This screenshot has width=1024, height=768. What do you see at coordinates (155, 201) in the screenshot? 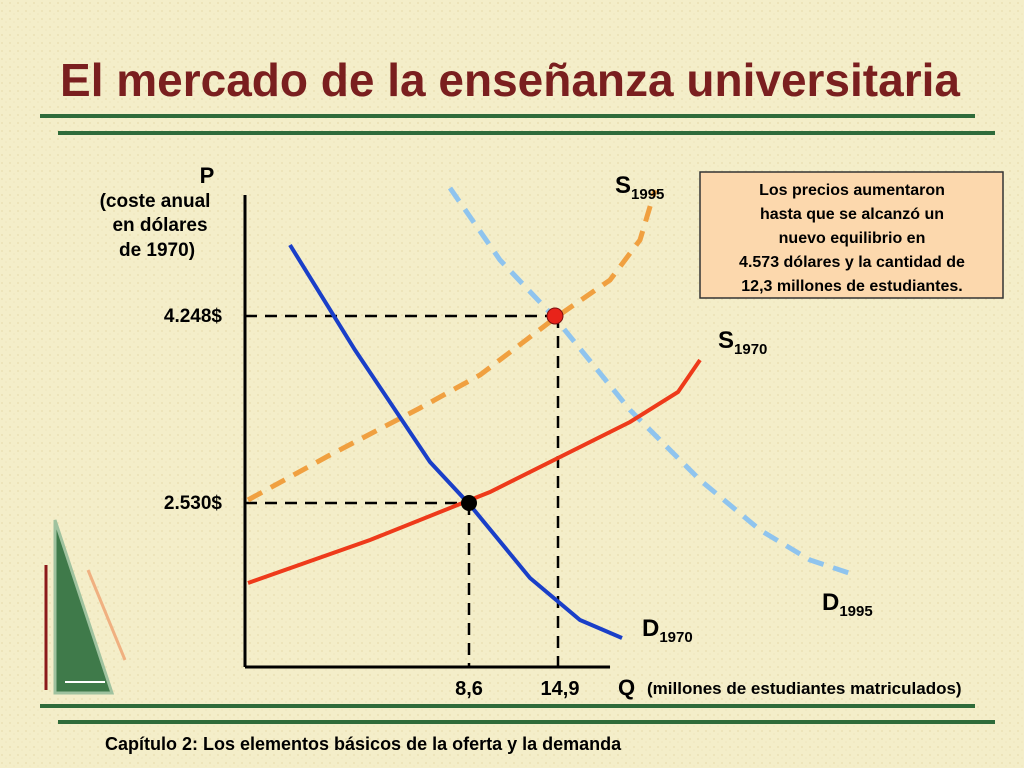
I see `y-desc: (coste anual` at bounding box center [155, 201].